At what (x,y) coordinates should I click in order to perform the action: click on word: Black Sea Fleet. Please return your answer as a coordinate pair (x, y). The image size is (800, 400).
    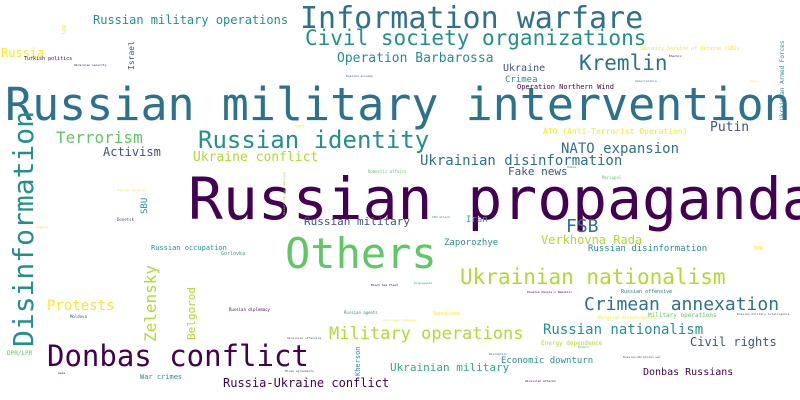
    Looking at the image, I should click on (385, 285).